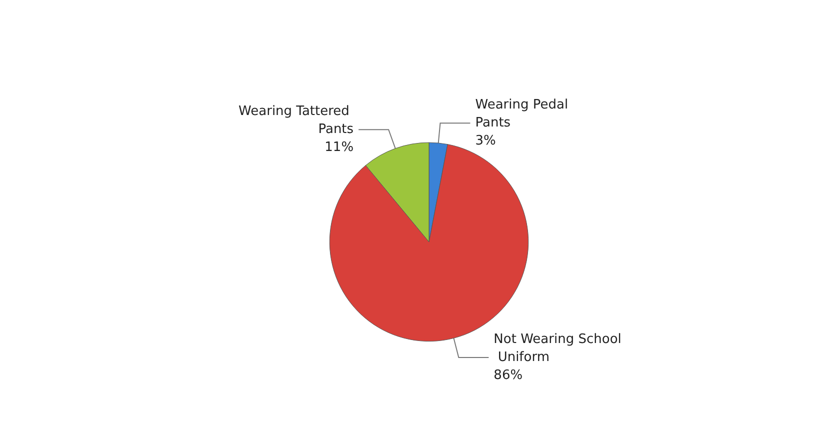 The height and width of the screenshot is (432, 825). Describe the element at coordinates (508, 376) in the screenshot. I see `data-label: 86%` at that location.